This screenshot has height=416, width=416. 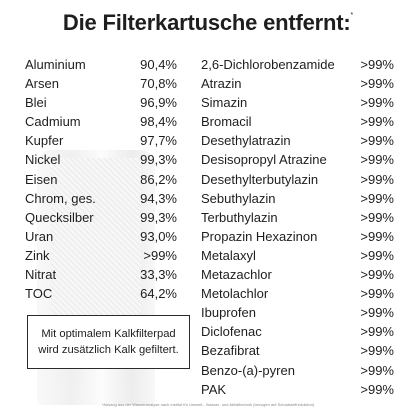 I want to click on list-item: Desethylterbutylazin >99%, so click(x=297, y=179).